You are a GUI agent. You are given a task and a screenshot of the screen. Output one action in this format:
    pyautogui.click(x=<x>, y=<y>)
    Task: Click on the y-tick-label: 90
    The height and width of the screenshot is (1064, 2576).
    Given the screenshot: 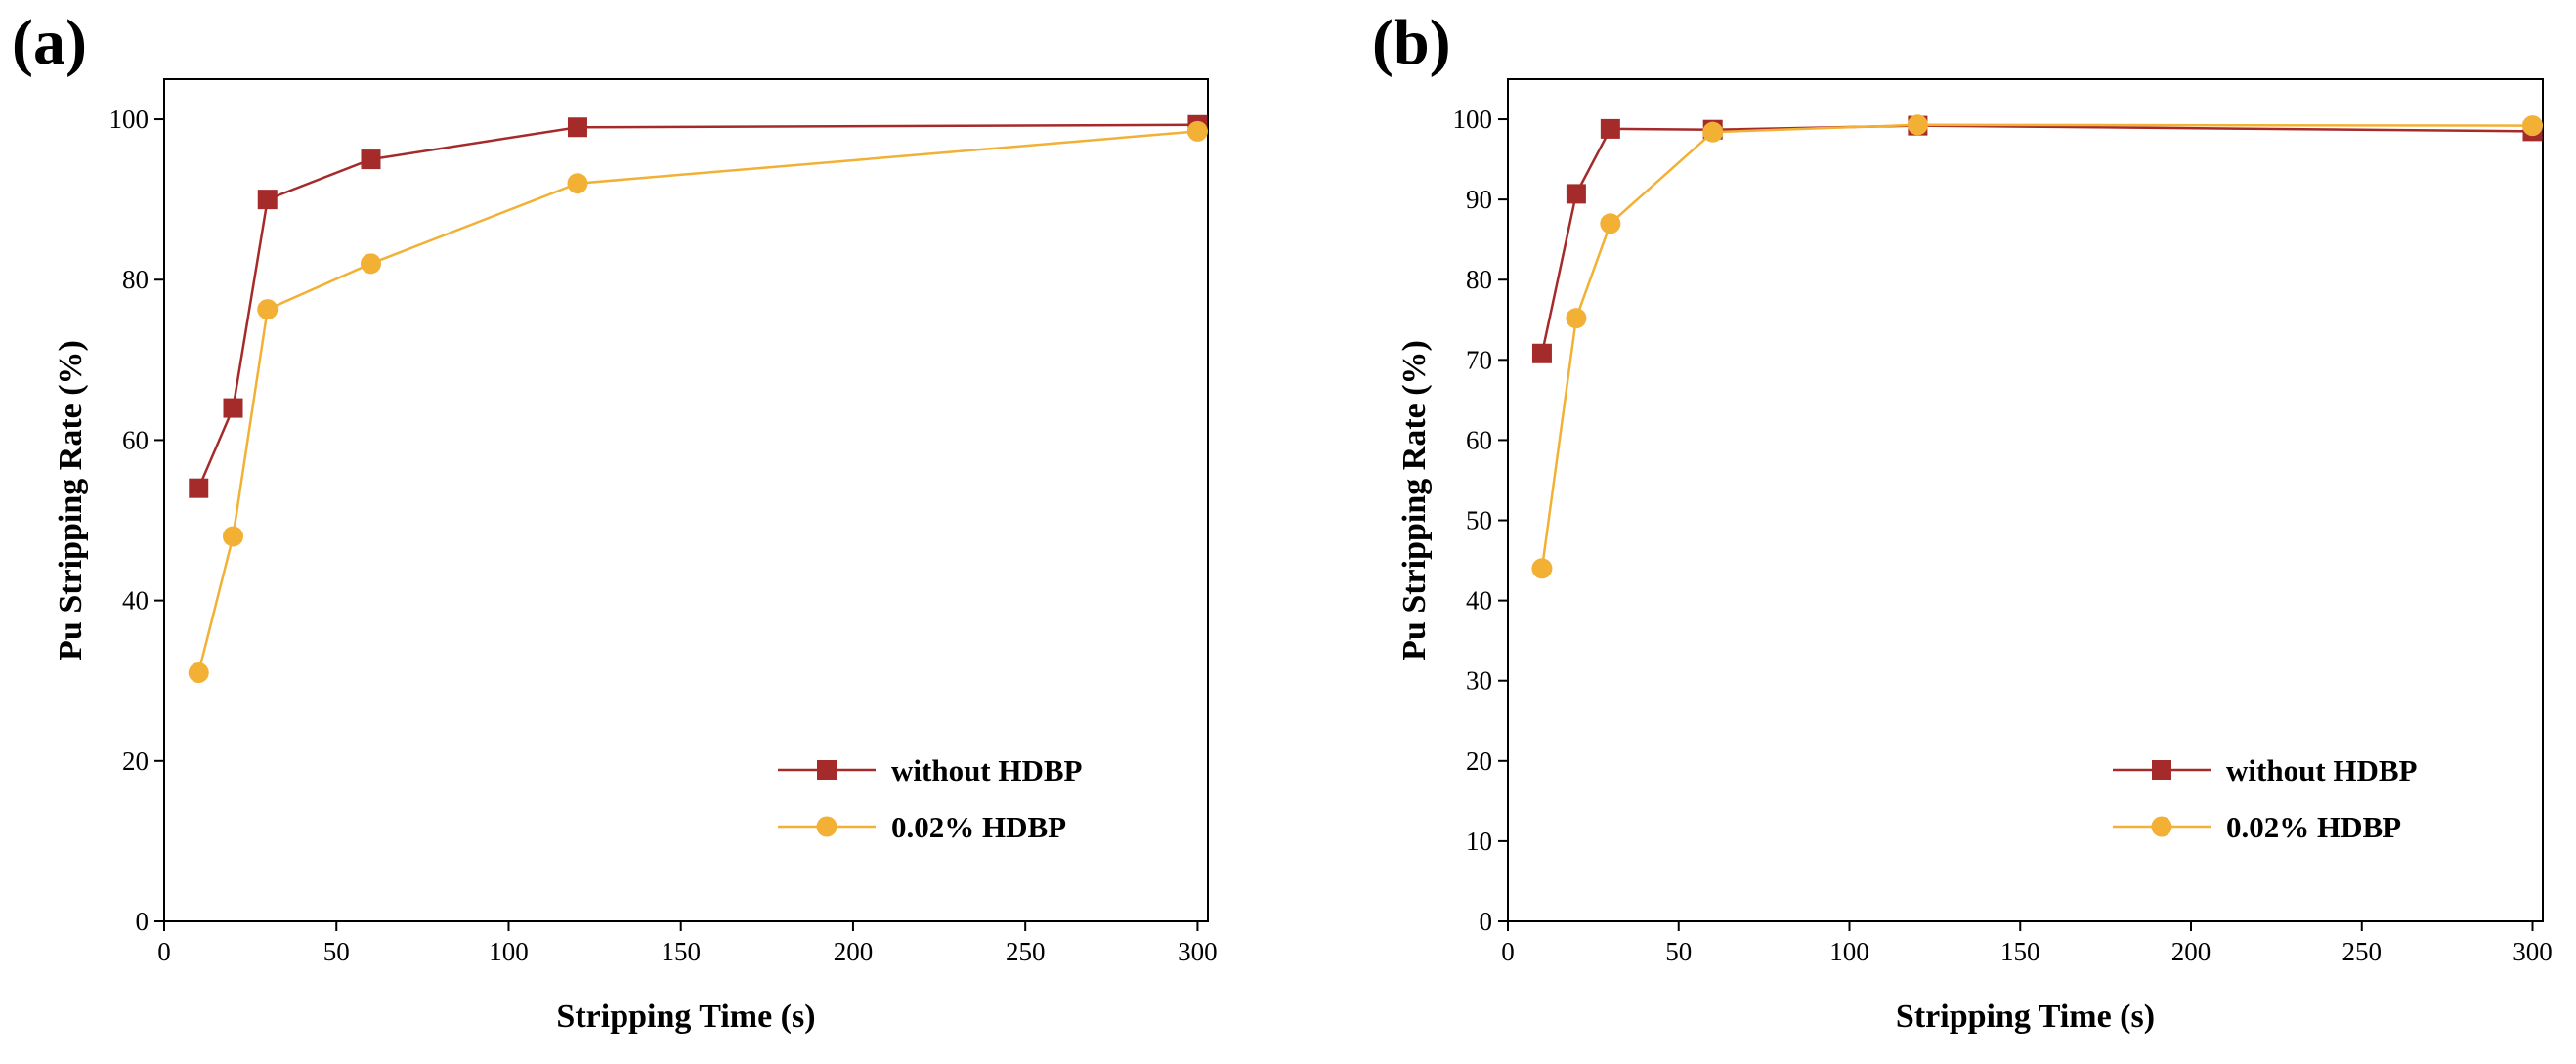 What is the action you would take?
    pyautogui.click(x=1479, y=199)
    